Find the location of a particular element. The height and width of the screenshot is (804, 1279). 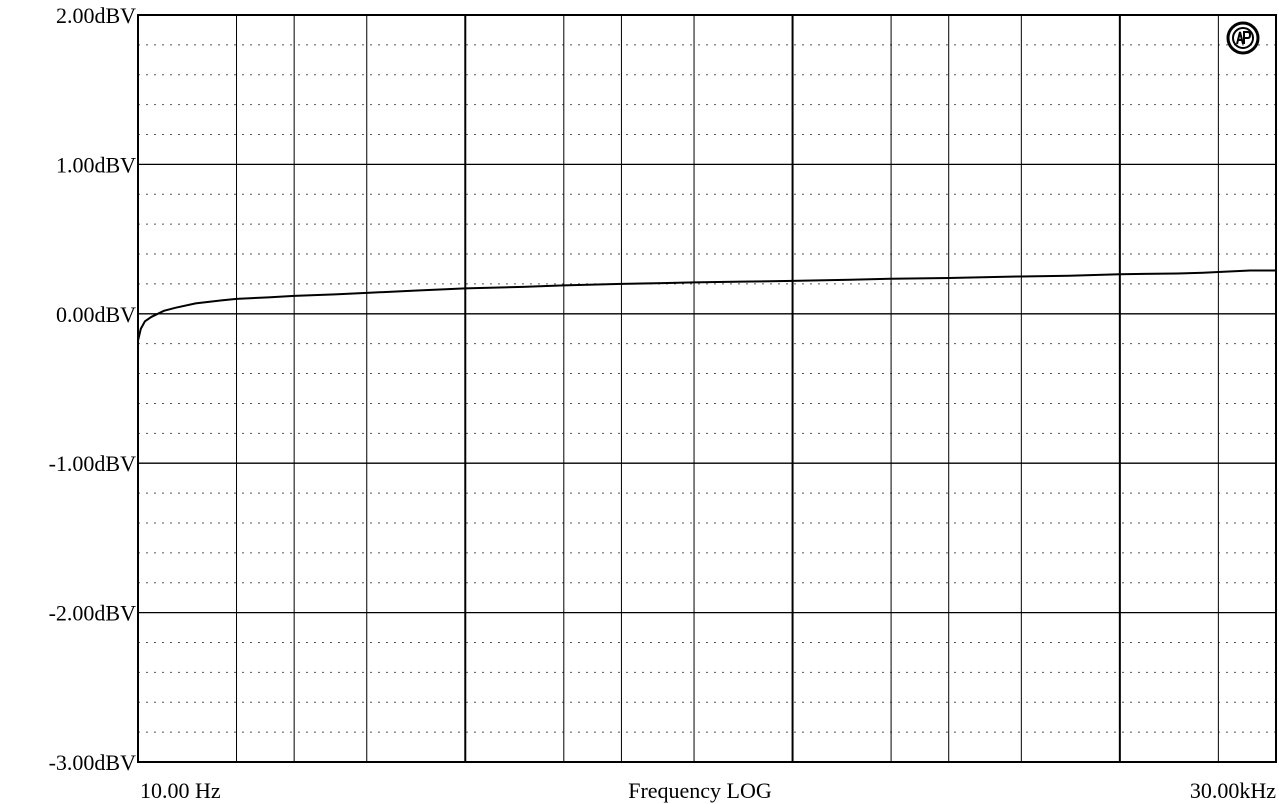

y-tick-label: 0.00dBV is located at coordinates (96, 314).